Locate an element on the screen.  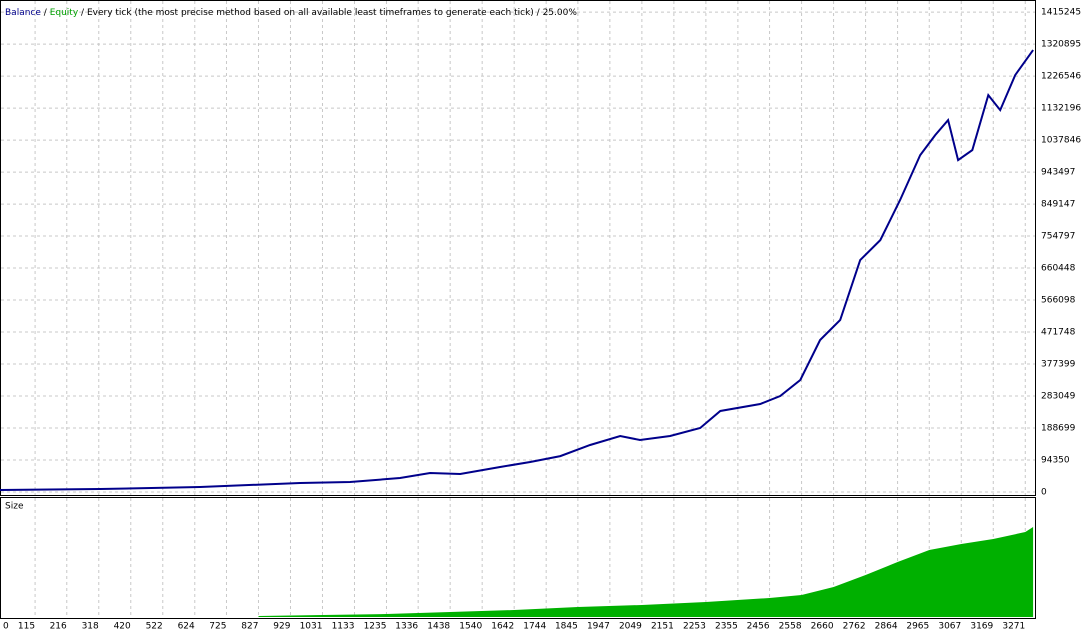
x-tick-label: 0 is located at coordinates (6, 627).